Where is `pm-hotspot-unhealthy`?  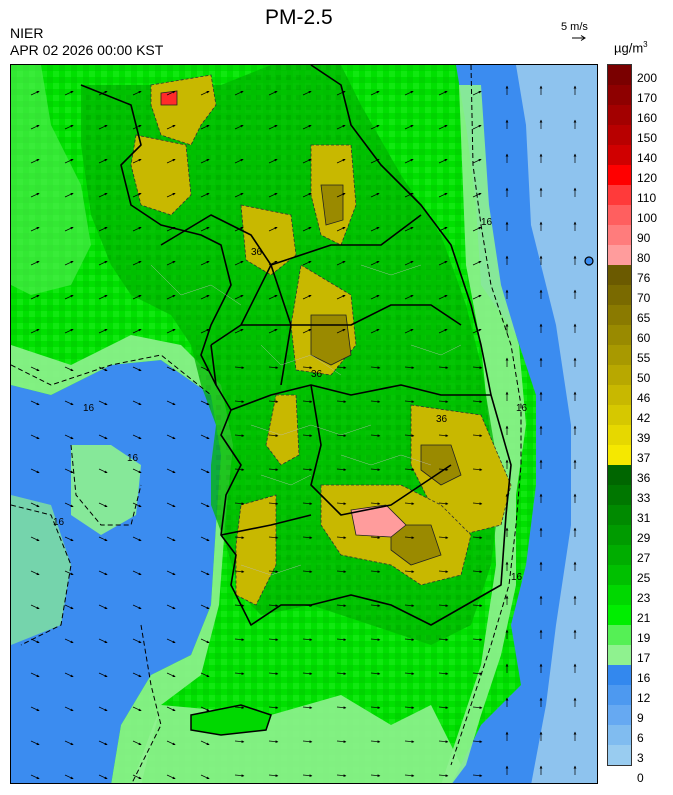 pm-hotspot-unhealthy is located at coordinates (378, 521).